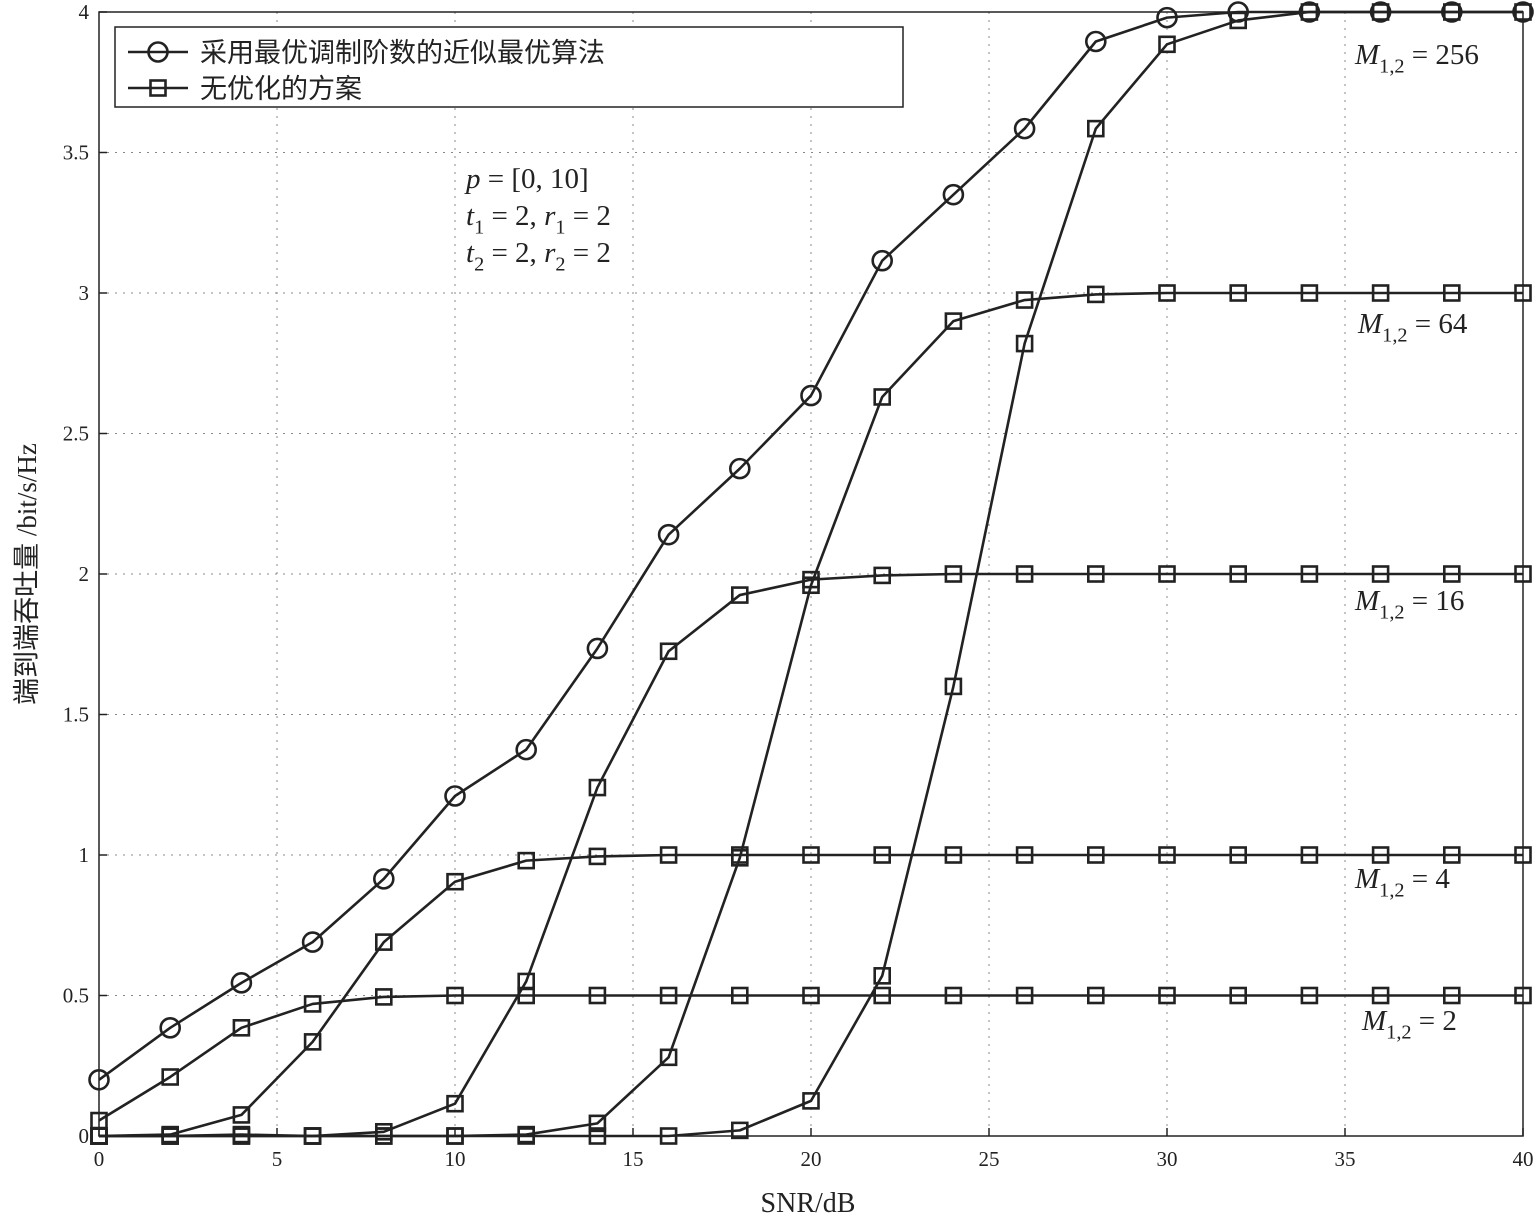 The image size is (1537, 1222). What do you see at coordinates (1167, 1159) in the screenshot?
I see `x-tick-label: 30` at bounding box center [1167, 1159].